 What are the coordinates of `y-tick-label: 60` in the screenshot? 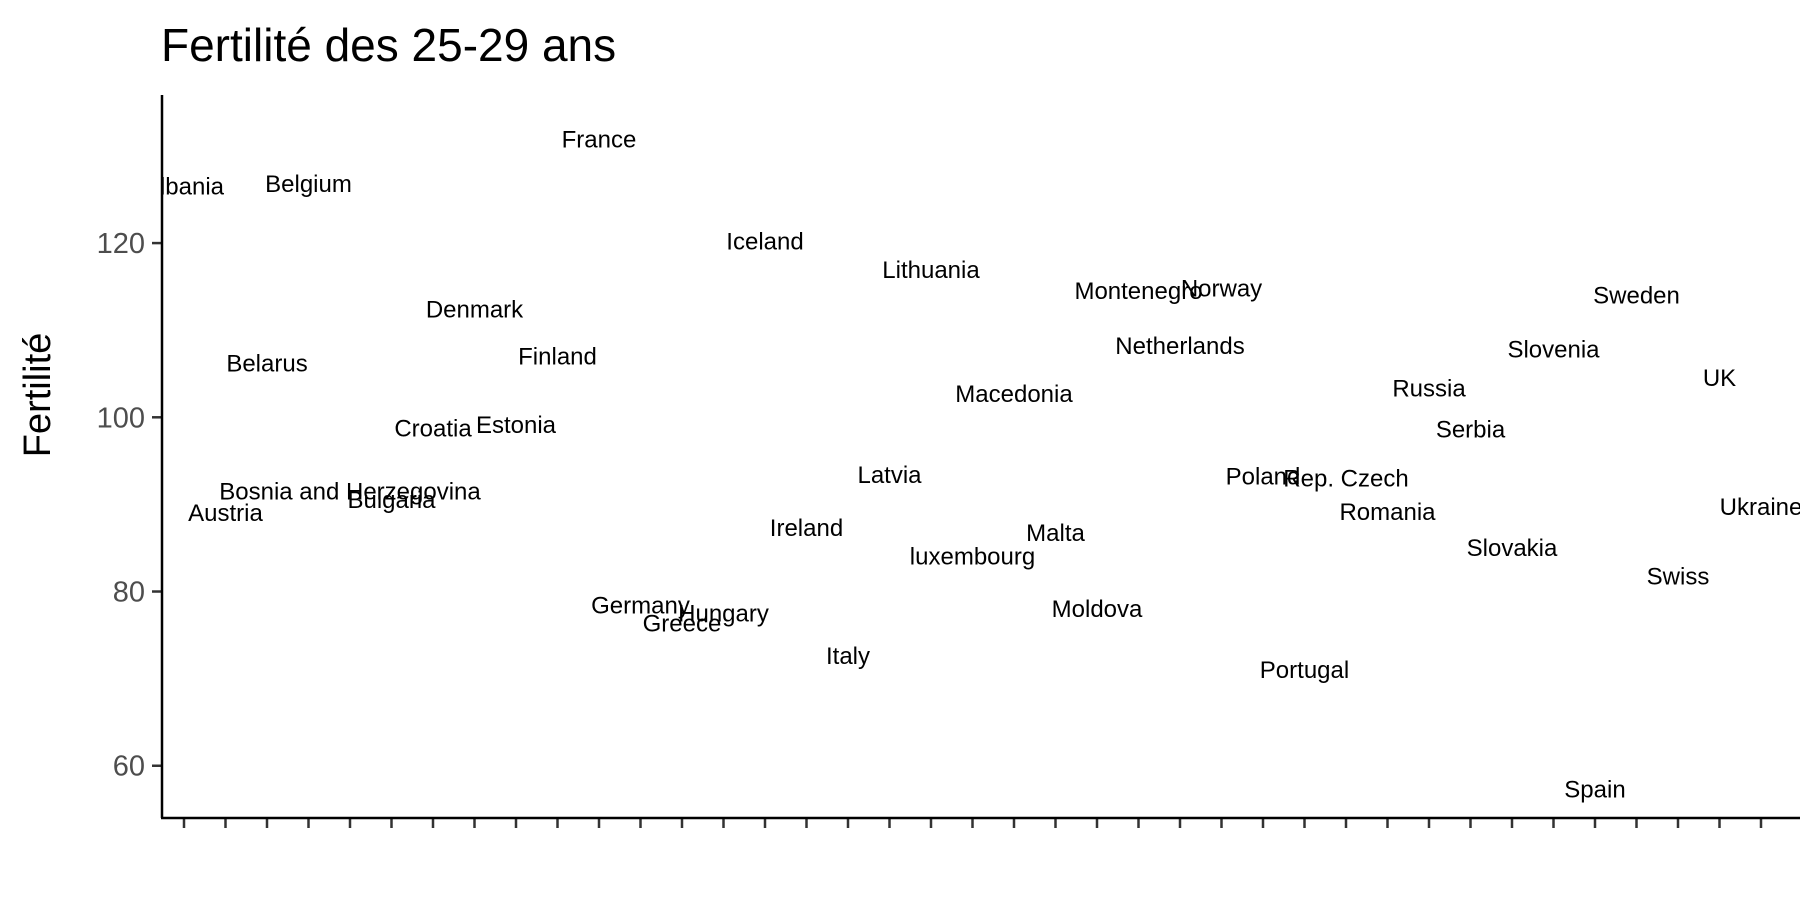 It's located at (129, 767).